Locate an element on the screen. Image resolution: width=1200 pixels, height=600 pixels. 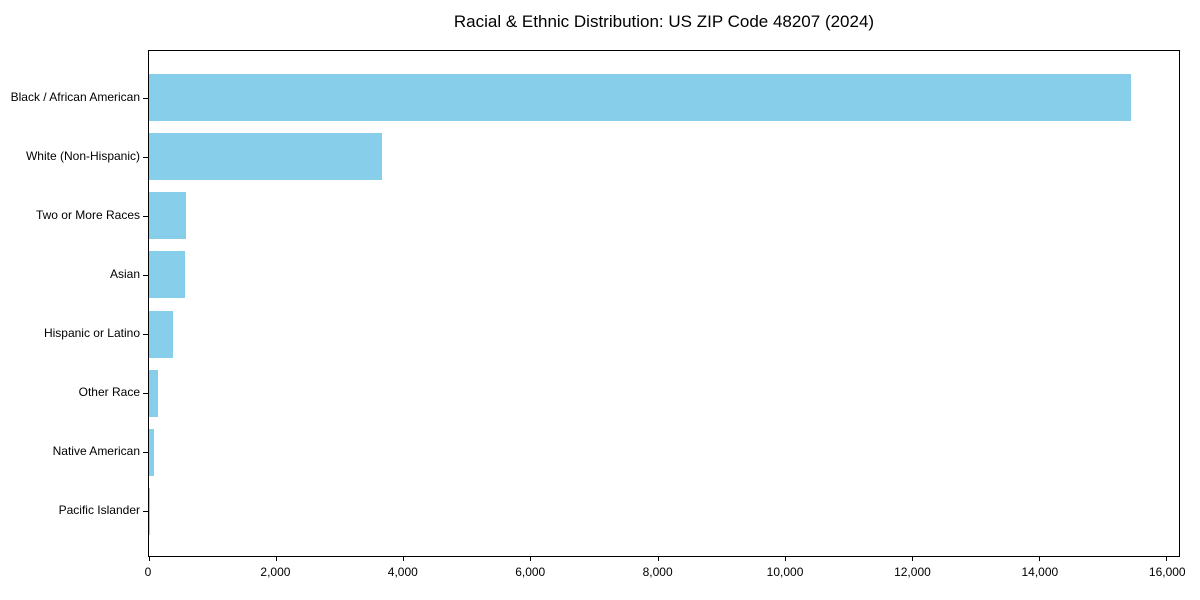
x-tick-label-4000: 4,000 is located at coordinates (402, 572).